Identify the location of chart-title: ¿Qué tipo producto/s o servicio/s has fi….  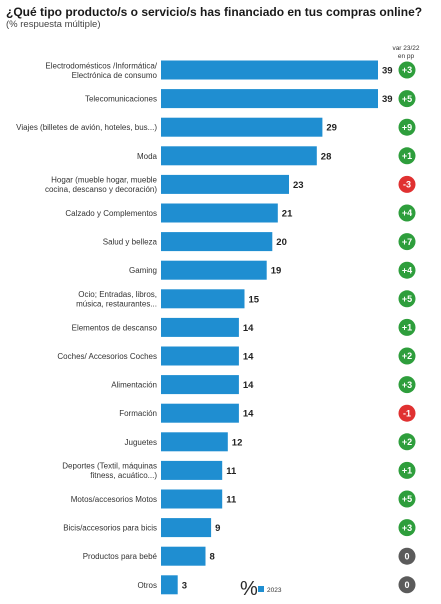
(214, 12).